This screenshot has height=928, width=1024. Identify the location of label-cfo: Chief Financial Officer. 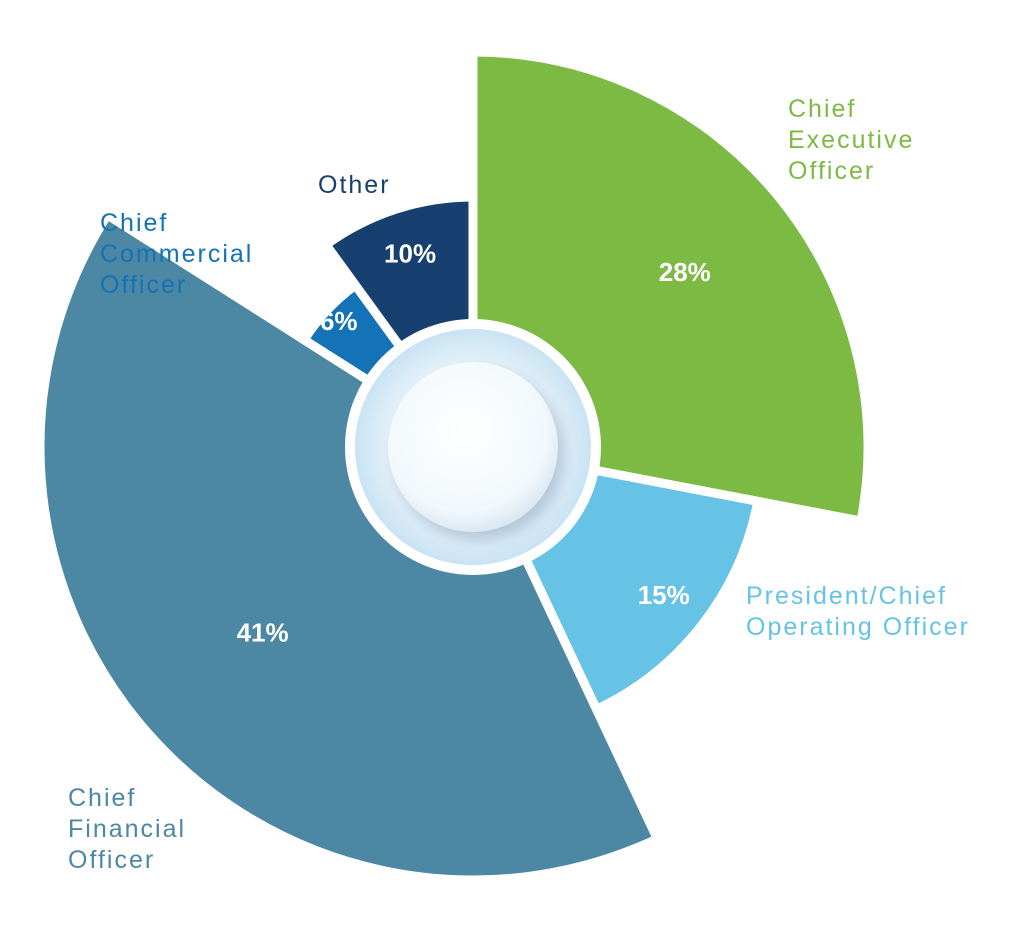
(127, 829).